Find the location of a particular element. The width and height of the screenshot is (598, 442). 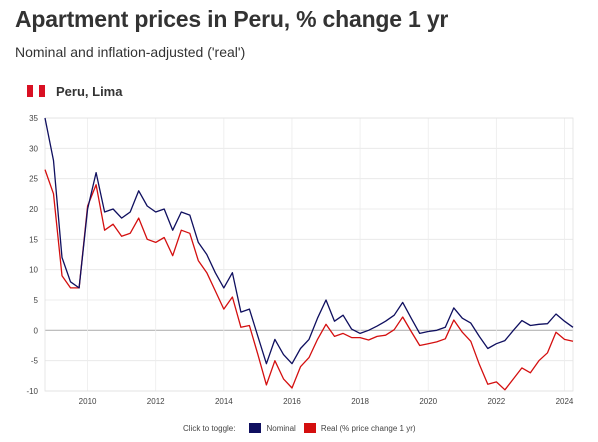

y-tick-label: 5 is located at coordinates (36, 300).